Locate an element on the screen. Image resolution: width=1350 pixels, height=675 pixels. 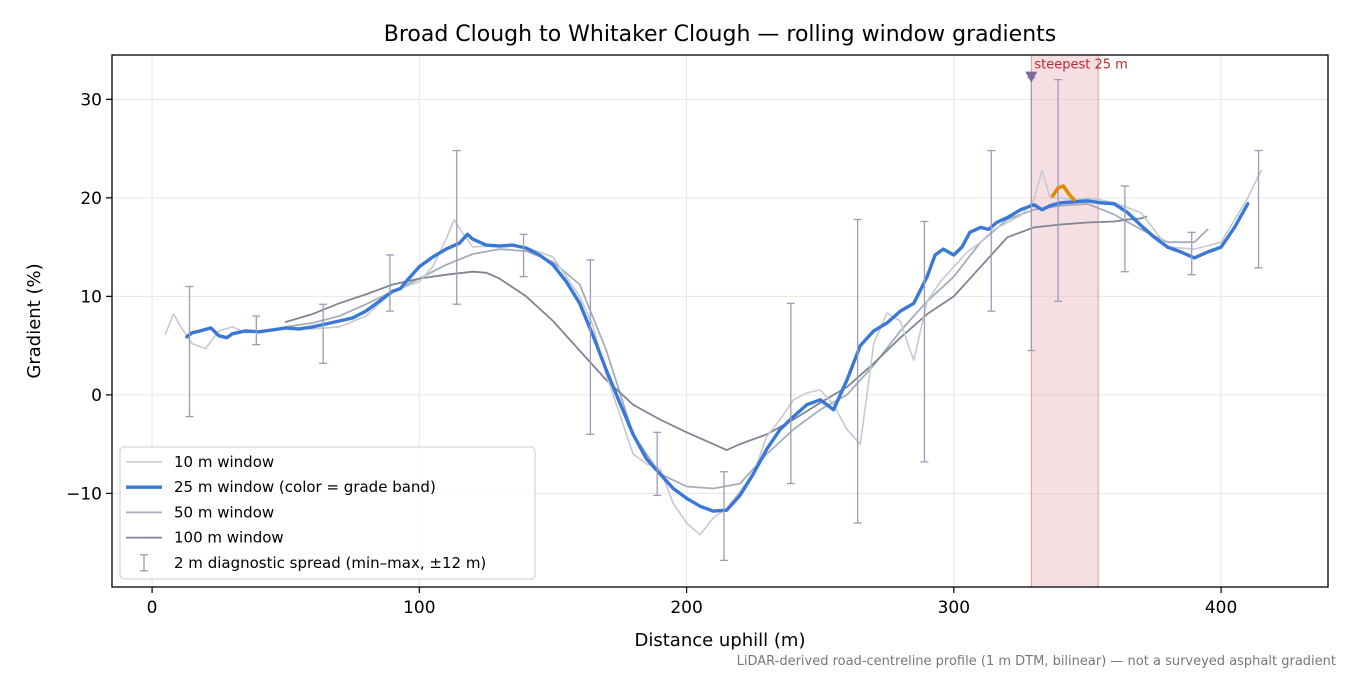
steepest-highlight-segment is located at coordinates (1063, 193).